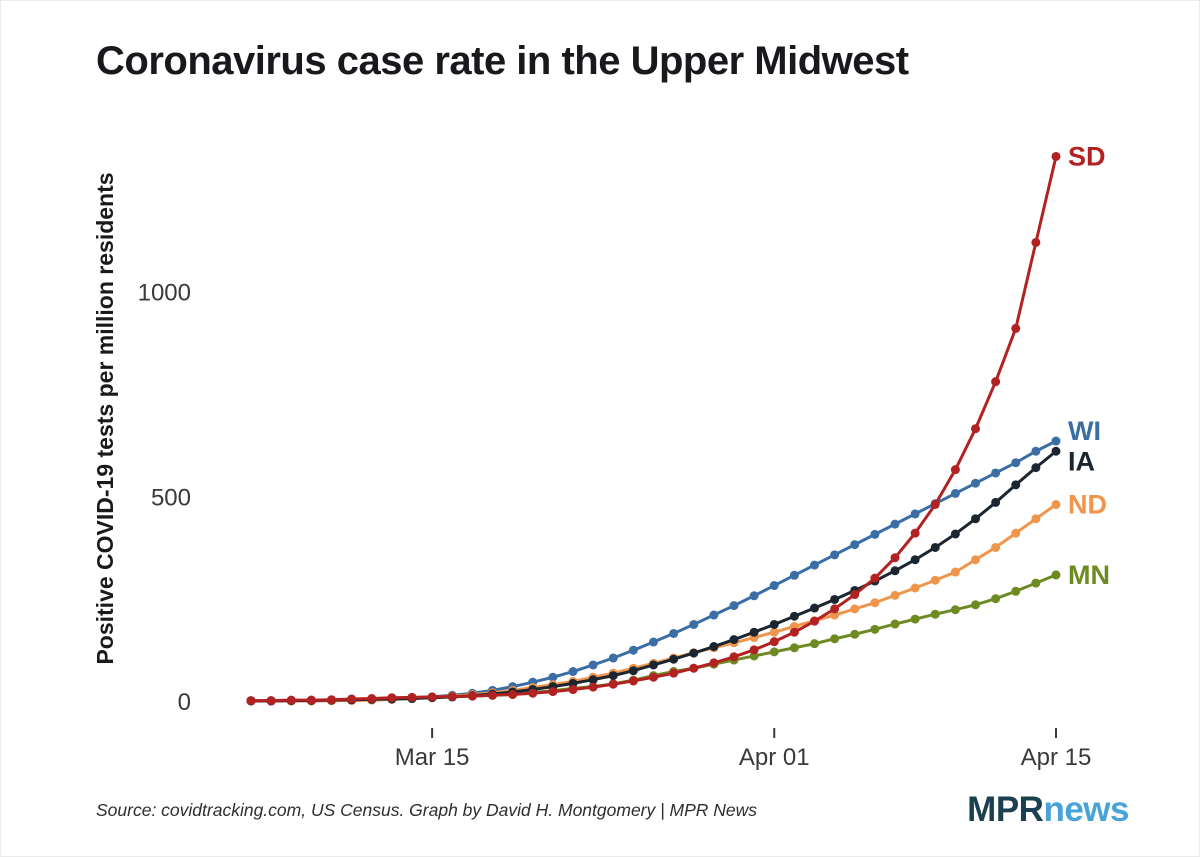 The image size is (1200, 857). I want to click on mpr-news-logo: MPRnews, so click(1048, 810).